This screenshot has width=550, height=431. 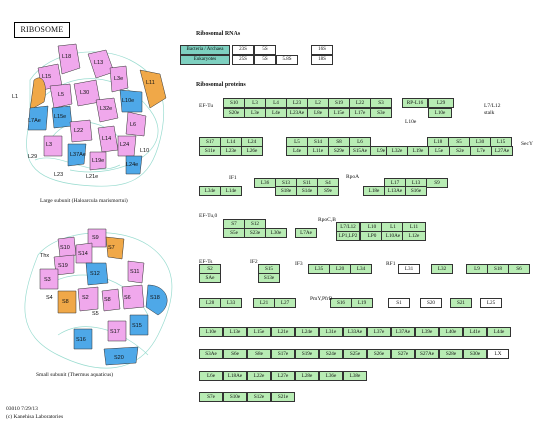 I want to click on protein-box-s3ae: S3Ae, so click(x=211, y=354).